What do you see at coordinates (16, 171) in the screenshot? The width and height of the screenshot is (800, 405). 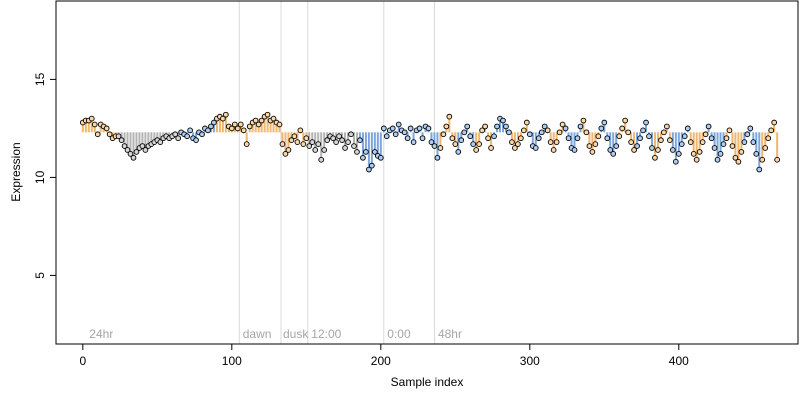 I see `y-axis-label: Expression` at bounding box center [16, 171].